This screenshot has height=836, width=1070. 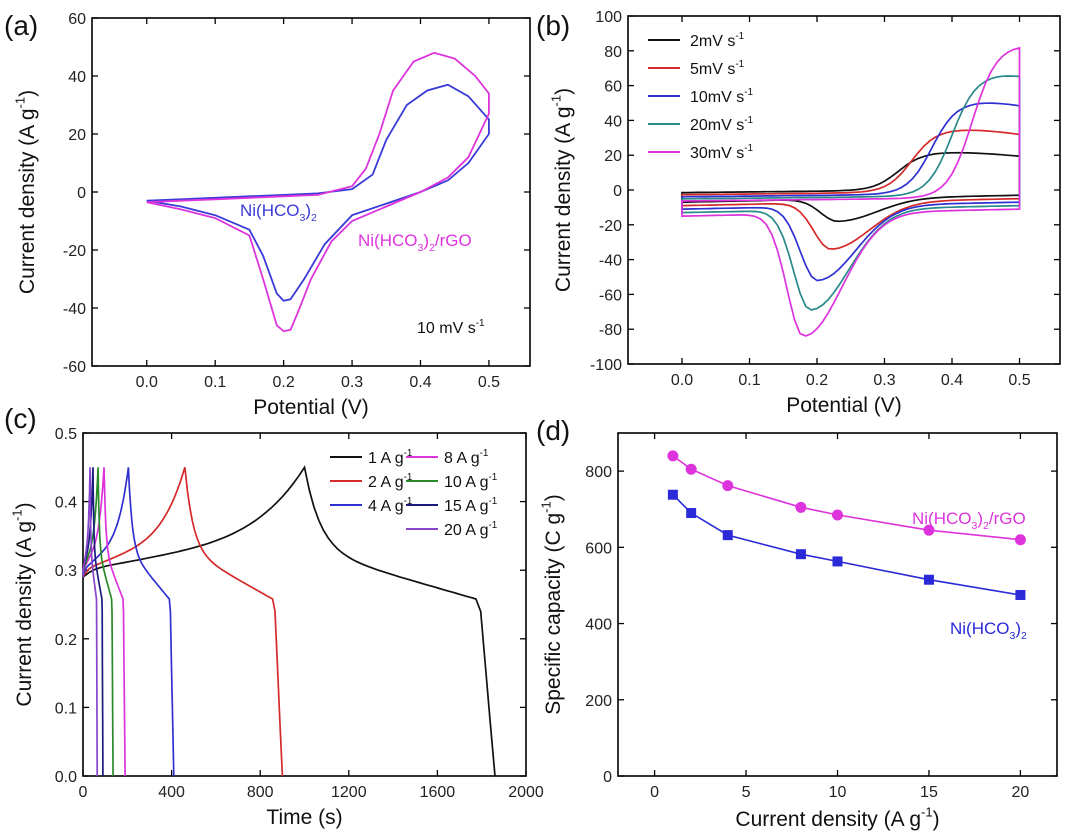 I want to click on legend-label: 1 A g-1, so click(x=390, y=457).